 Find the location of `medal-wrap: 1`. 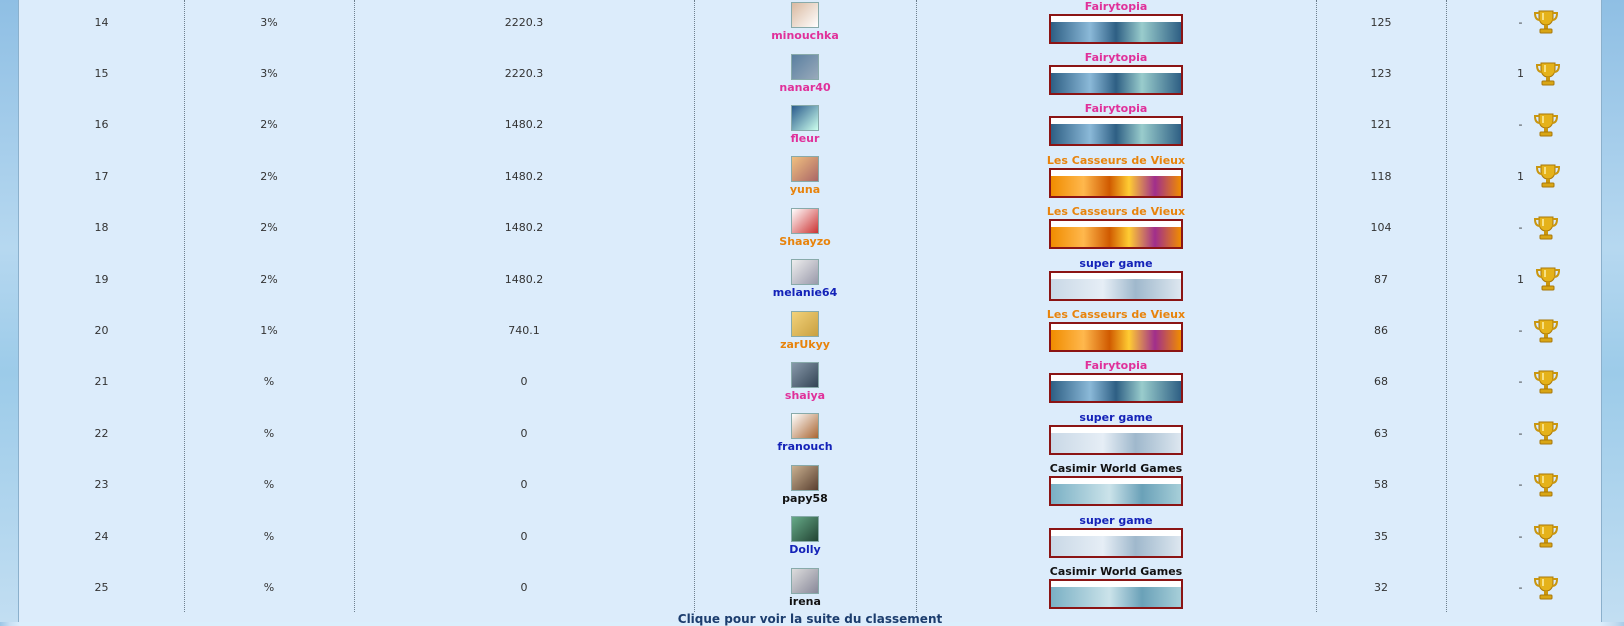

medal-wrap: 1 is located at coordinates (1539, 74).